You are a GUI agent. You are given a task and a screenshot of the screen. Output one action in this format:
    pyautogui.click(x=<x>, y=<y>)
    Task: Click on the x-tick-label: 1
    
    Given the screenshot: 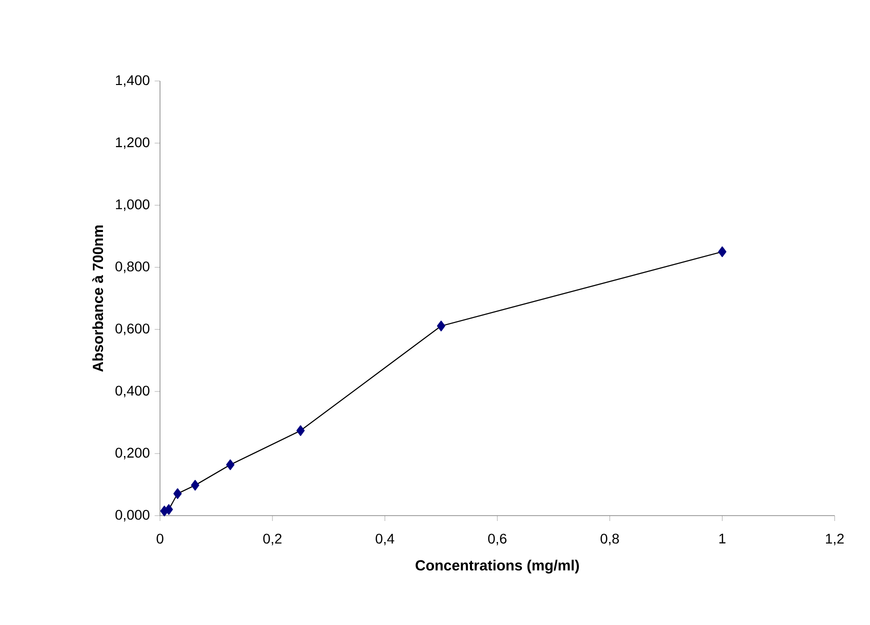 What is the action you would take?
    pyautogui.click(x=722, y=539)
    